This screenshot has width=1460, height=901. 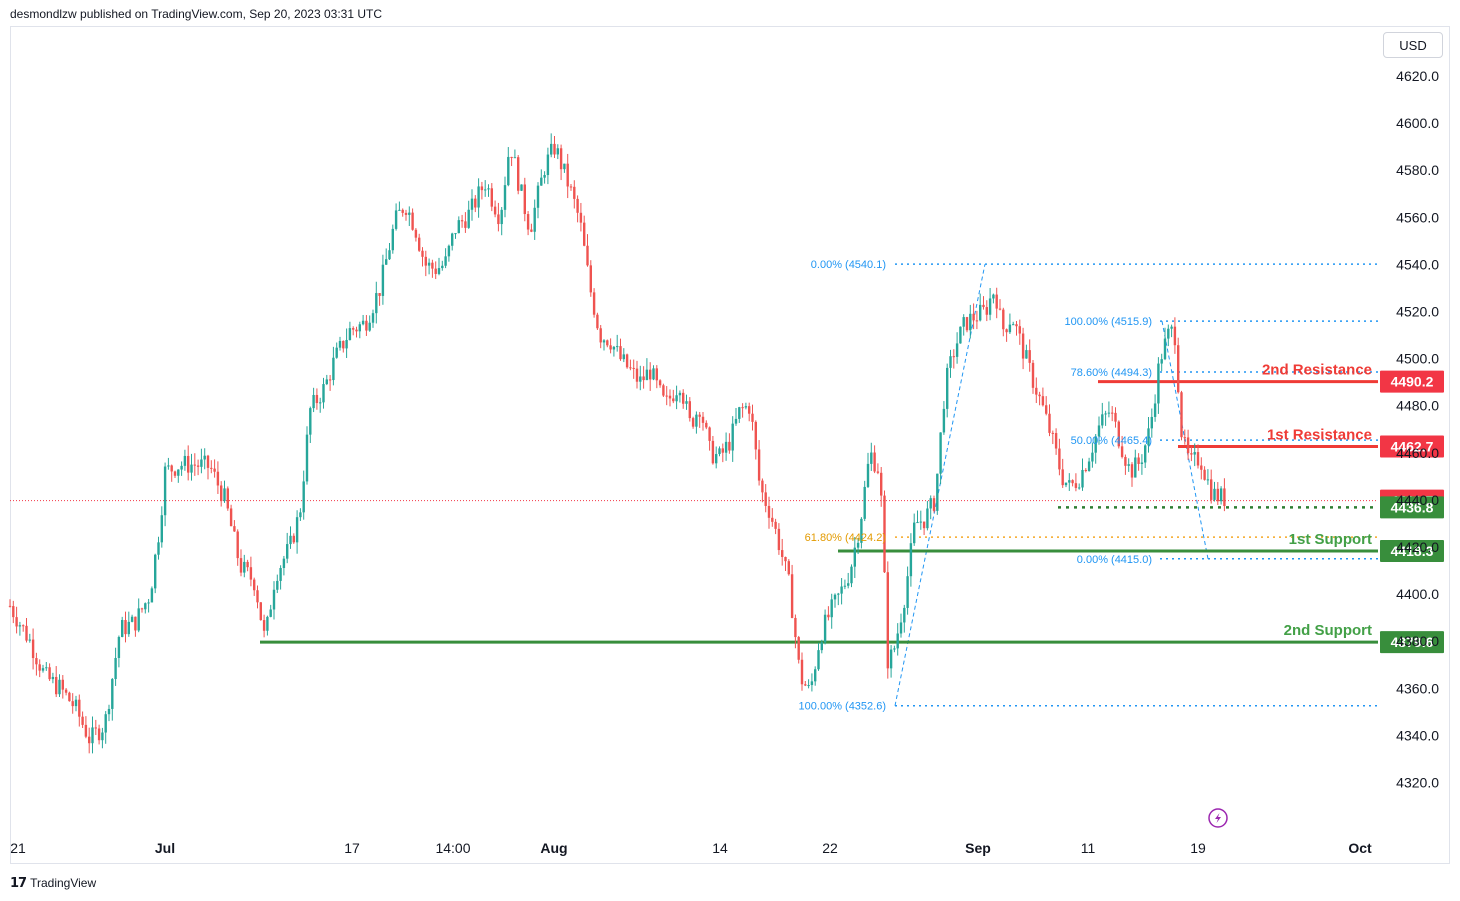 What do you see at coordinates (1218, 818) in the screenshot?
I see `event-icon` at bounding box center [1218, 818].